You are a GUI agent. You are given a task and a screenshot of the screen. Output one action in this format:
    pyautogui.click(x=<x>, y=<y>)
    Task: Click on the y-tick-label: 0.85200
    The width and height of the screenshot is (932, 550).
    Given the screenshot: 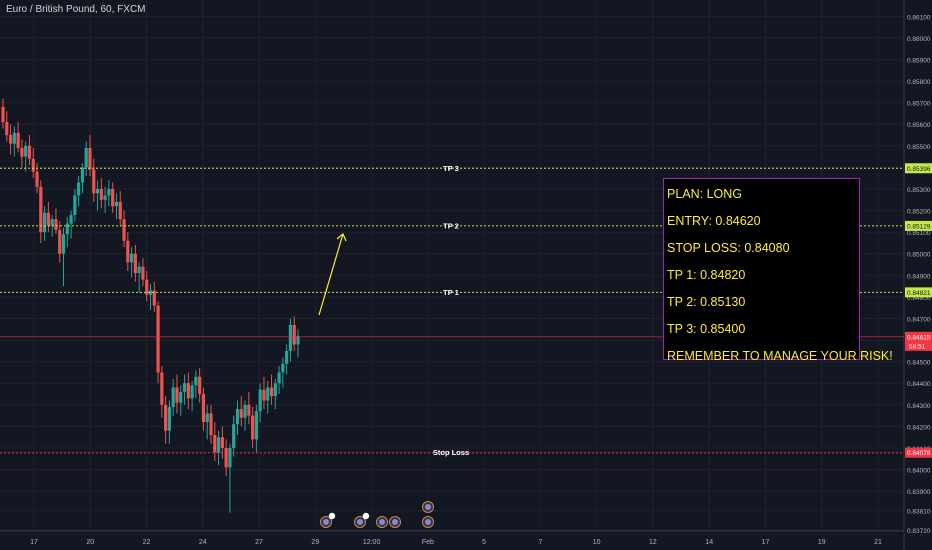 What is the action you would take?
    pyautogui.click(x=919, y=212)
    